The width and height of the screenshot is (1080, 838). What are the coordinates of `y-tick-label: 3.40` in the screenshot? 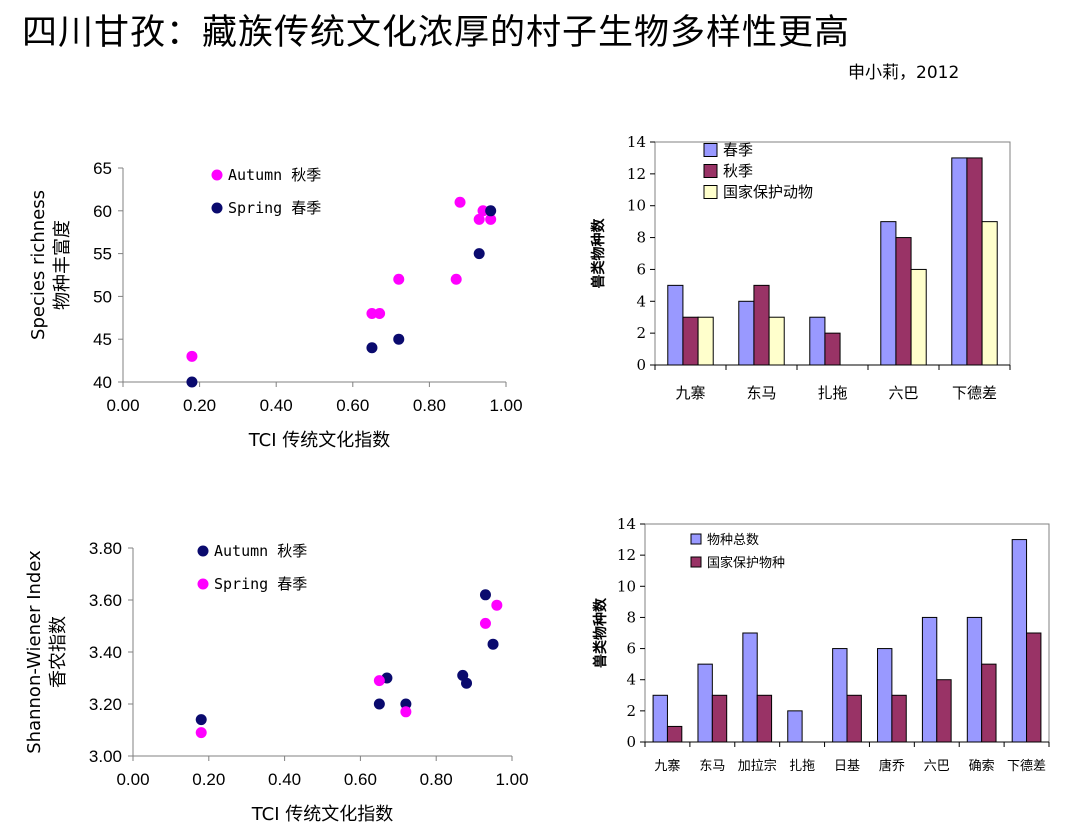 It's located at (105, 652).